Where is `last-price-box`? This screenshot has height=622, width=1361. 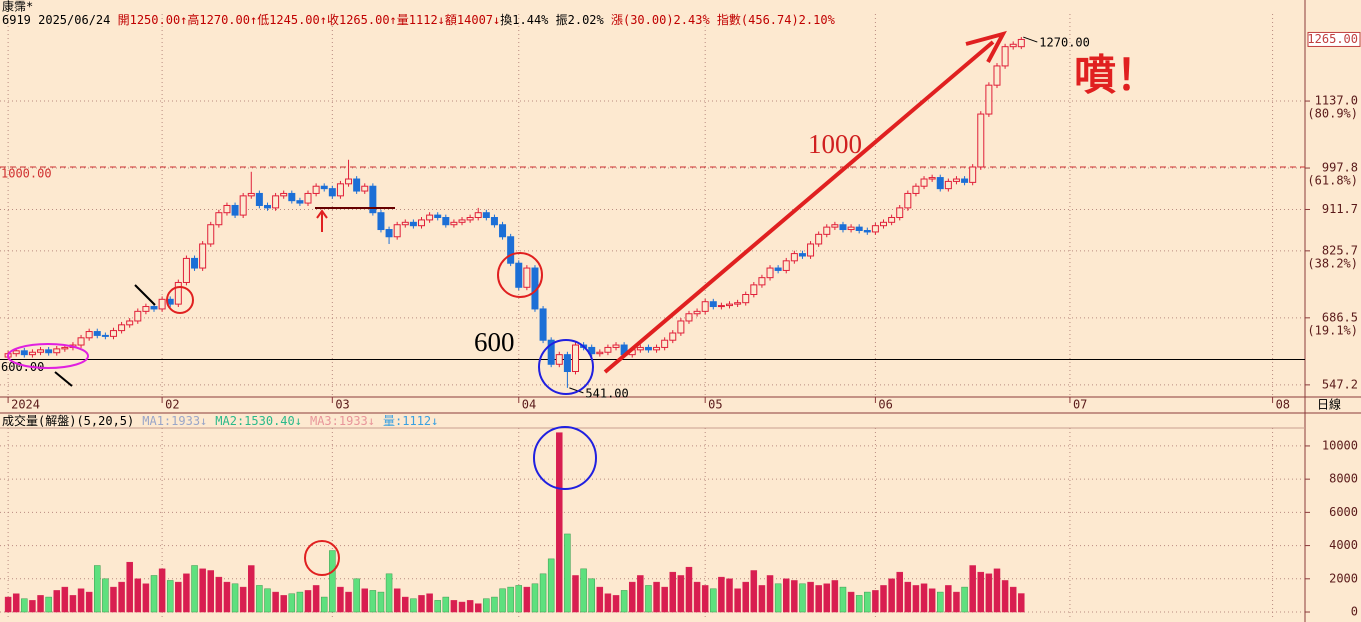
last-price-box is located at coordinates (1334, 39).